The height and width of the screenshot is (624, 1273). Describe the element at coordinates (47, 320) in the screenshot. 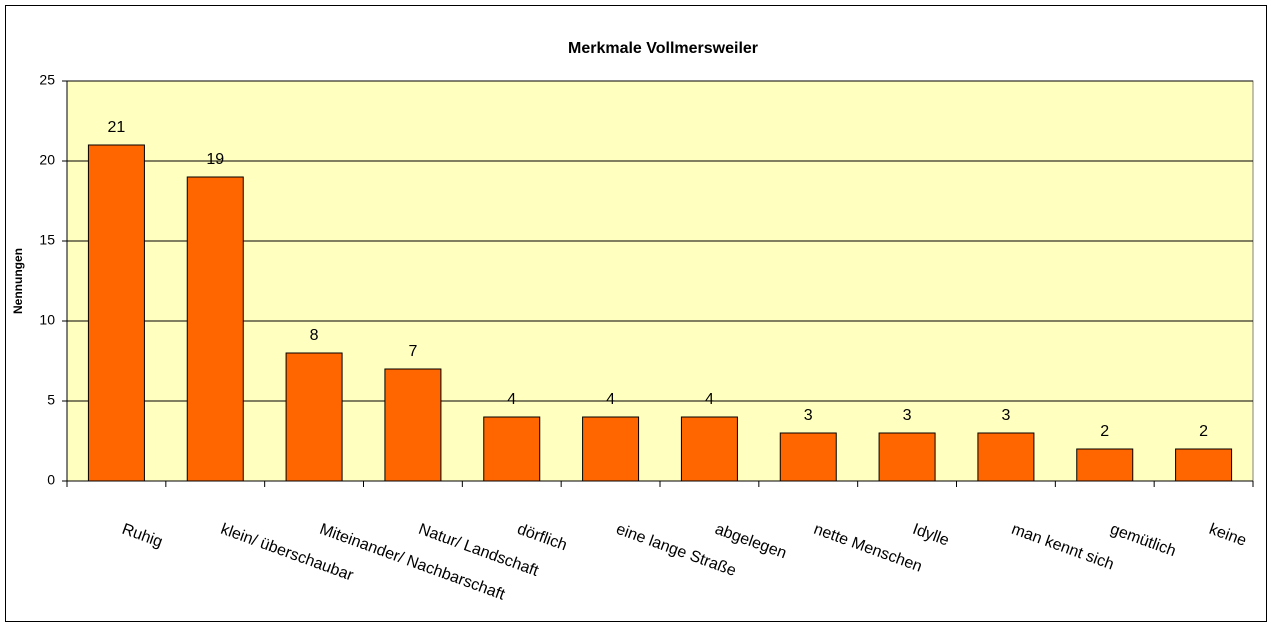

I see `y-tick-label: 10` at that location.